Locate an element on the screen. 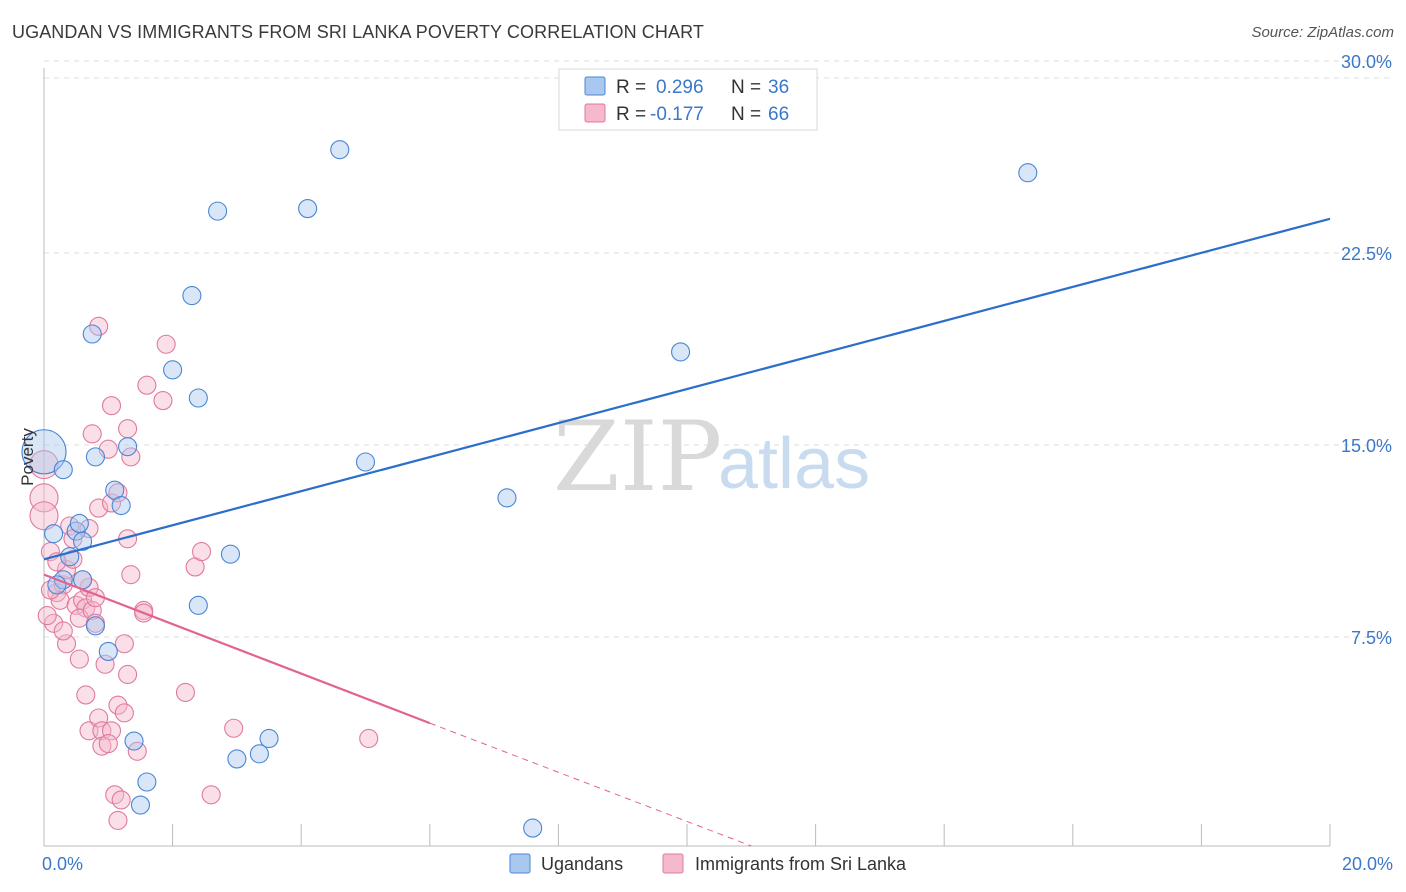 The height and width of the screenshot is (892, 1406). legend-swatch-ugandans is located at coordinates (595, 86).